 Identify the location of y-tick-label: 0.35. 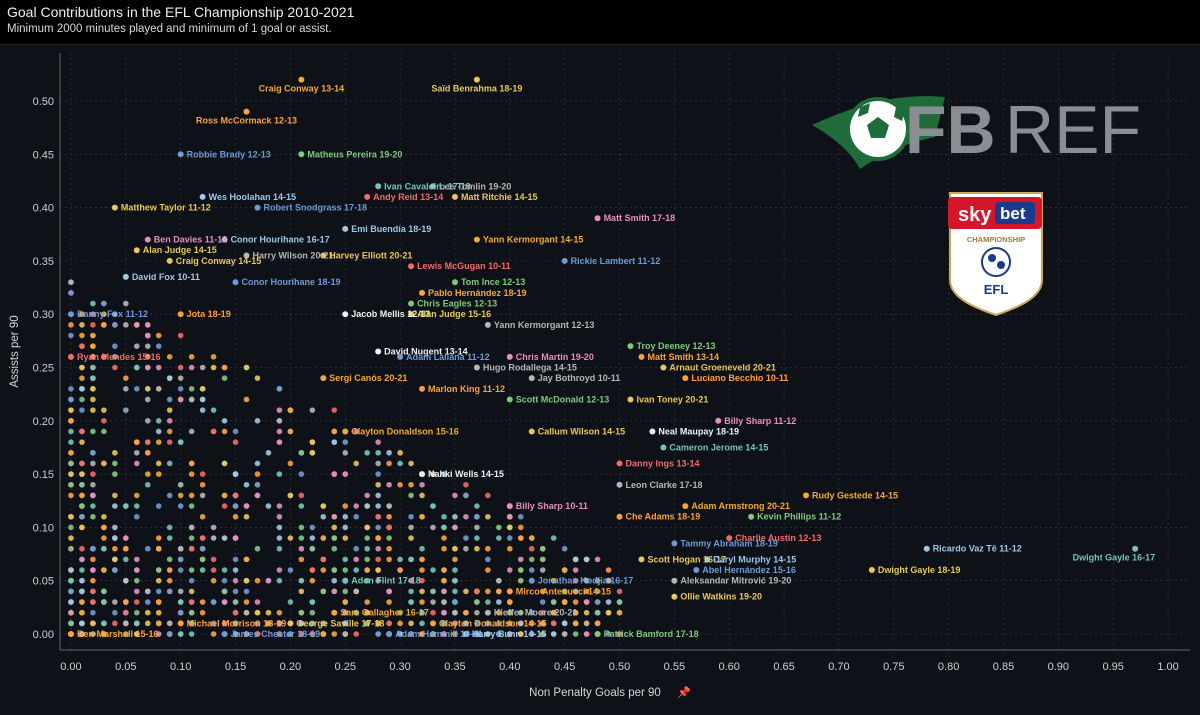
(43, 262).